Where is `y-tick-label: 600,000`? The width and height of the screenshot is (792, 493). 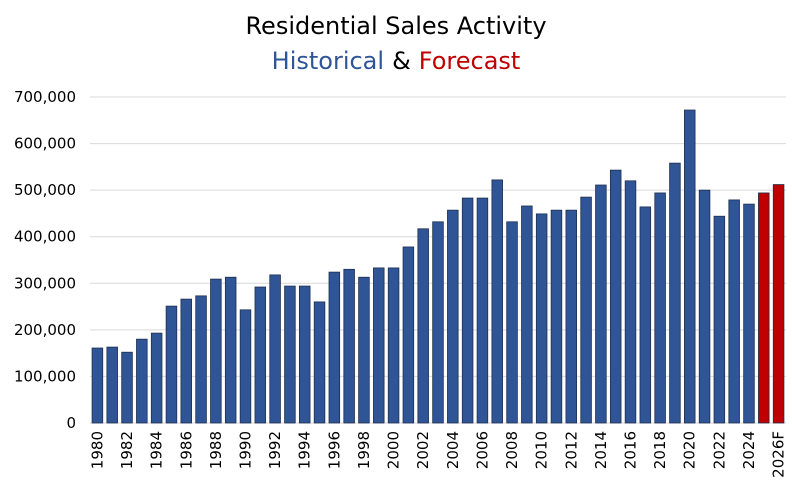 y-tick-label: 600,000 is located at coordinates (45, 144).